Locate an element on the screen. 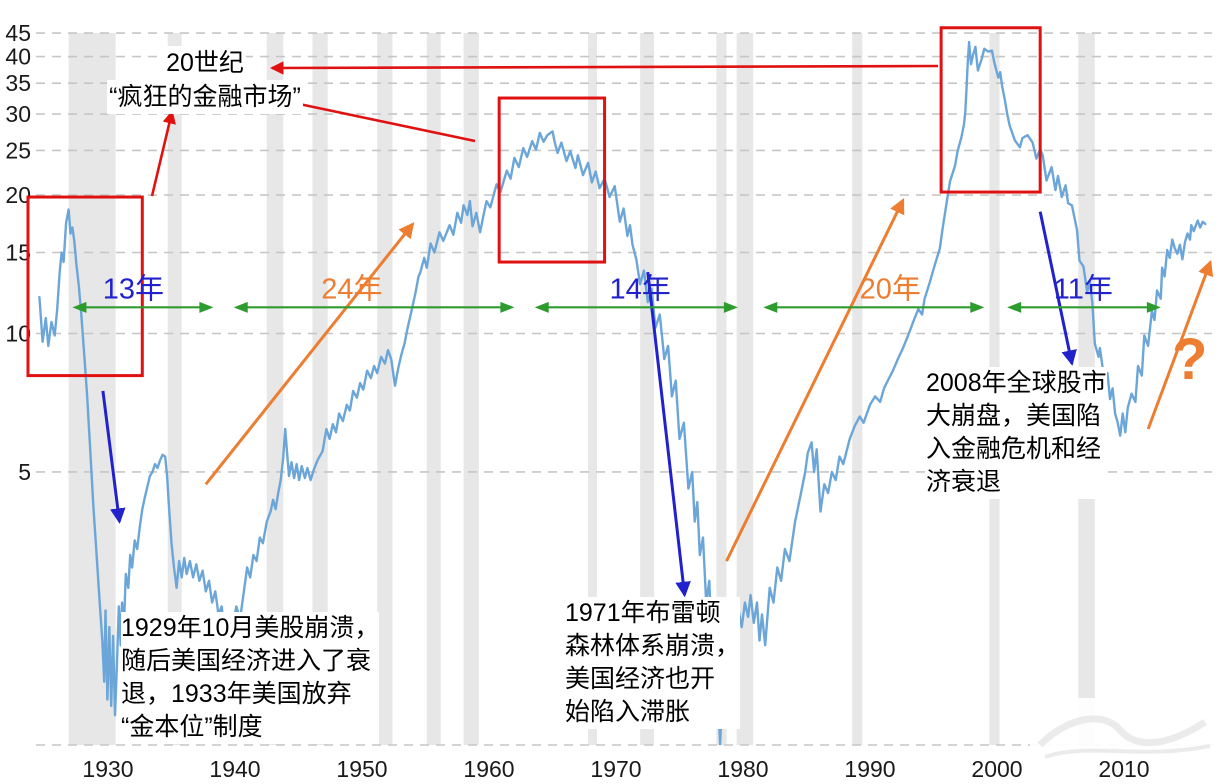  note-1971-bretton-woods: 1971年布雷顿 森林体系崩溃， 美国经济也开 始陷入滞胀 is located at coordinates (653, 663).